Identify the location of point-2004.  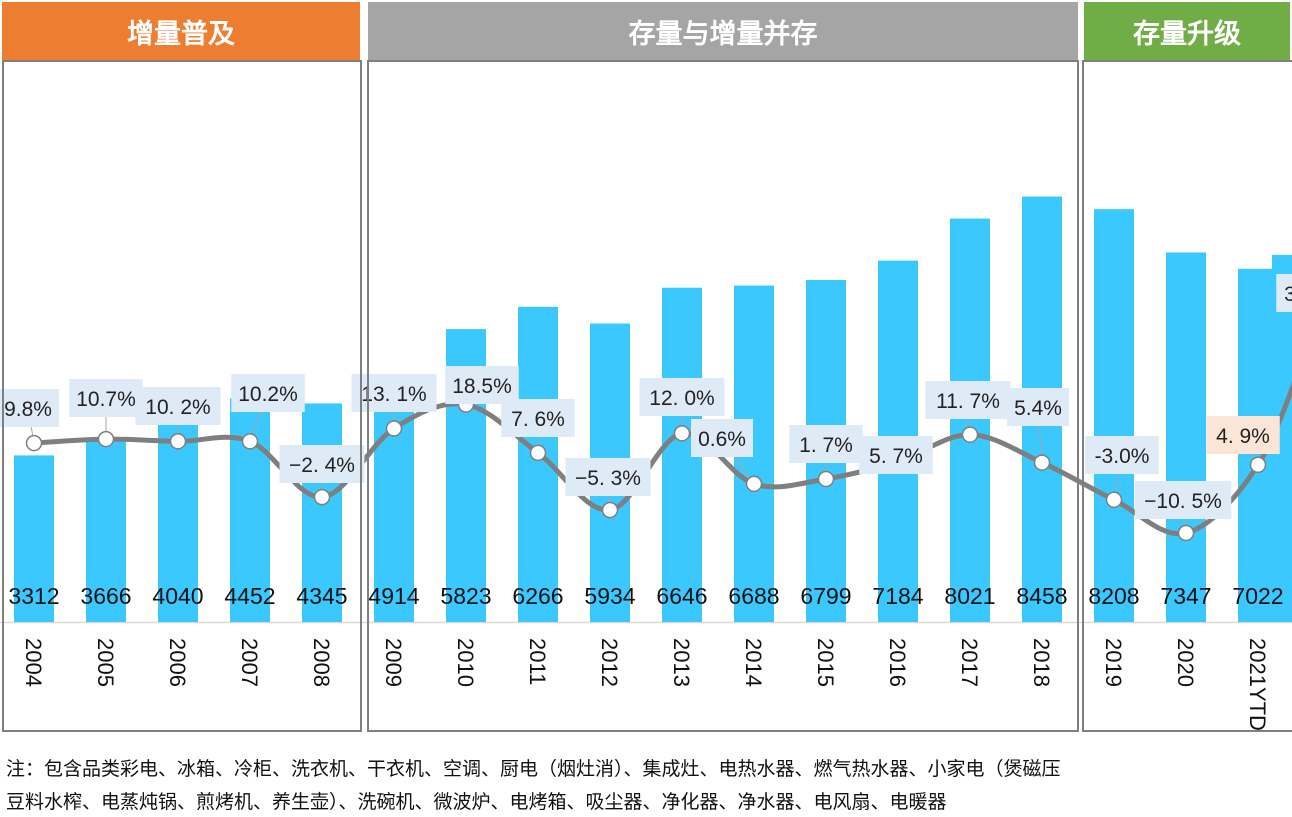
(34, 443).